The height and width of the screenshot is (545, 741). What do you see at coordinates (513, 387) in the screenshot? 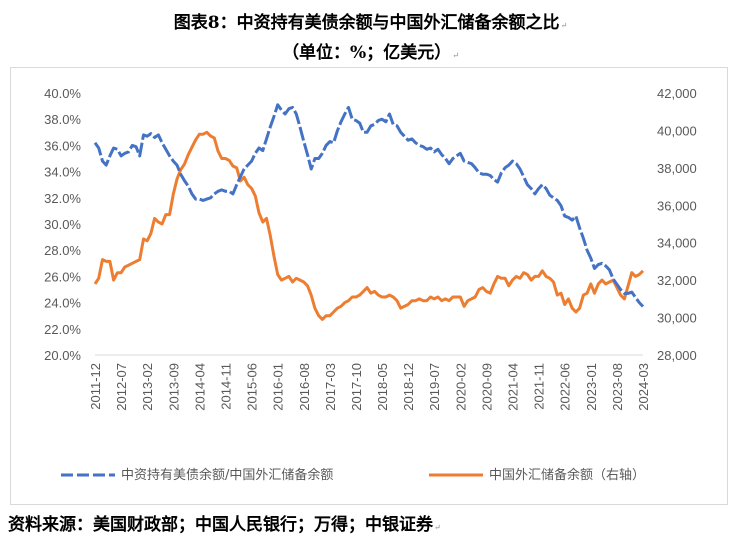
I see `x-tick-label: 2021-04` at bounding box center [513, 387].